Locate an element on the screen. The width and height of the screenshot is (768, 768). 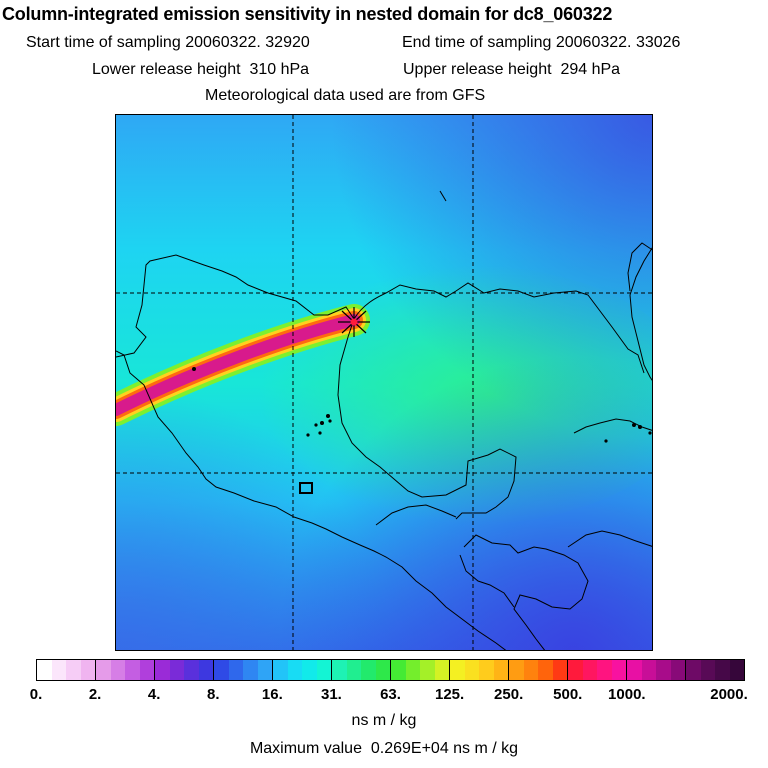
maximum-value: Maximum value 0.269E+04 ns m / kg is located at coordinates (384, 749).